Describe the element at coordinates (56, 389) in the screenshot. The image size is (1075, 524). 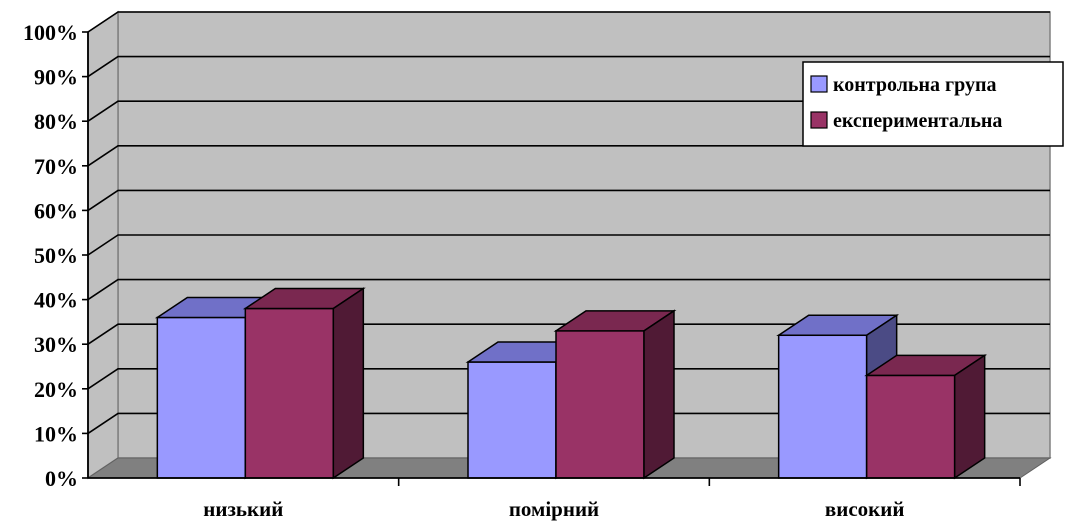
I see `y-tick-label: 20%` at that location.